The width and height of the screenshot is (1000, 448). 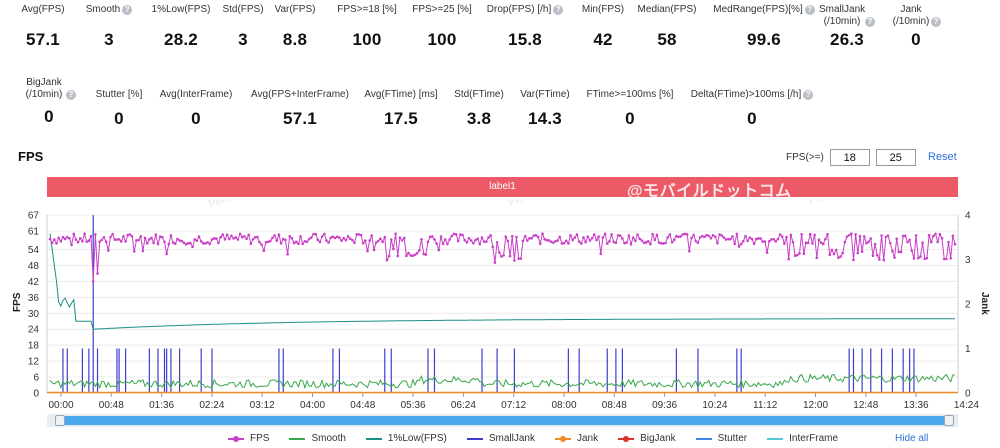 I want to click on stat-value: 3, so click(x=109, y=39).